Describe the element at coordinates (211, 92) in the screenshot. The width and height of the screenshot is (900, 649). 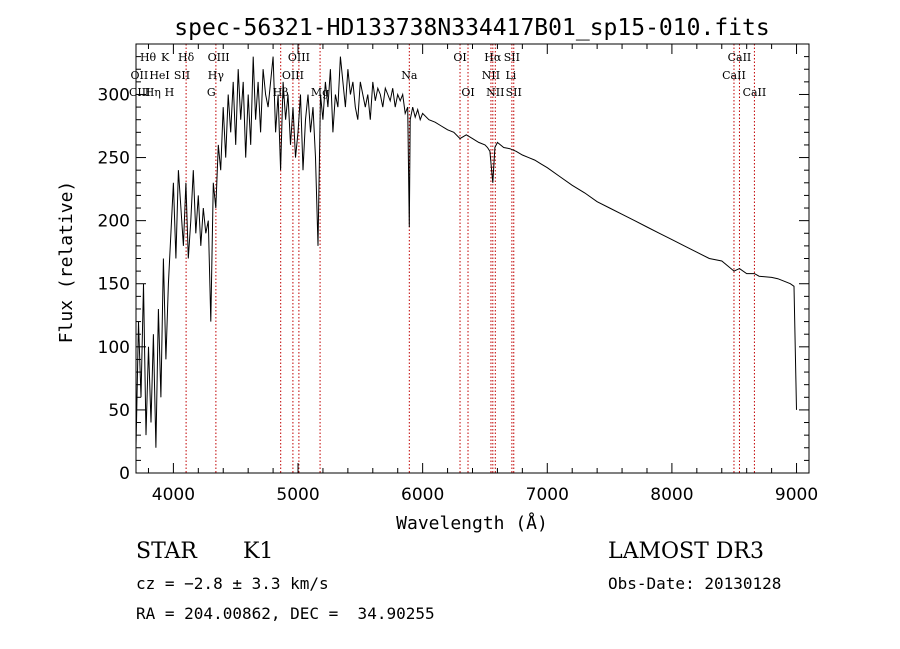
I see `line-label-G: G` at that location.